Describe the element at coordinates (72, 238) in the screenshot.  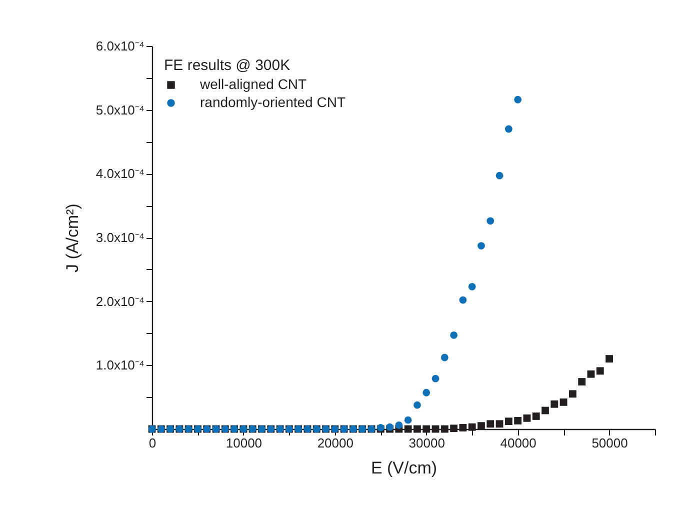
I see `y-axis-title: J (A/cm²)` at that location.